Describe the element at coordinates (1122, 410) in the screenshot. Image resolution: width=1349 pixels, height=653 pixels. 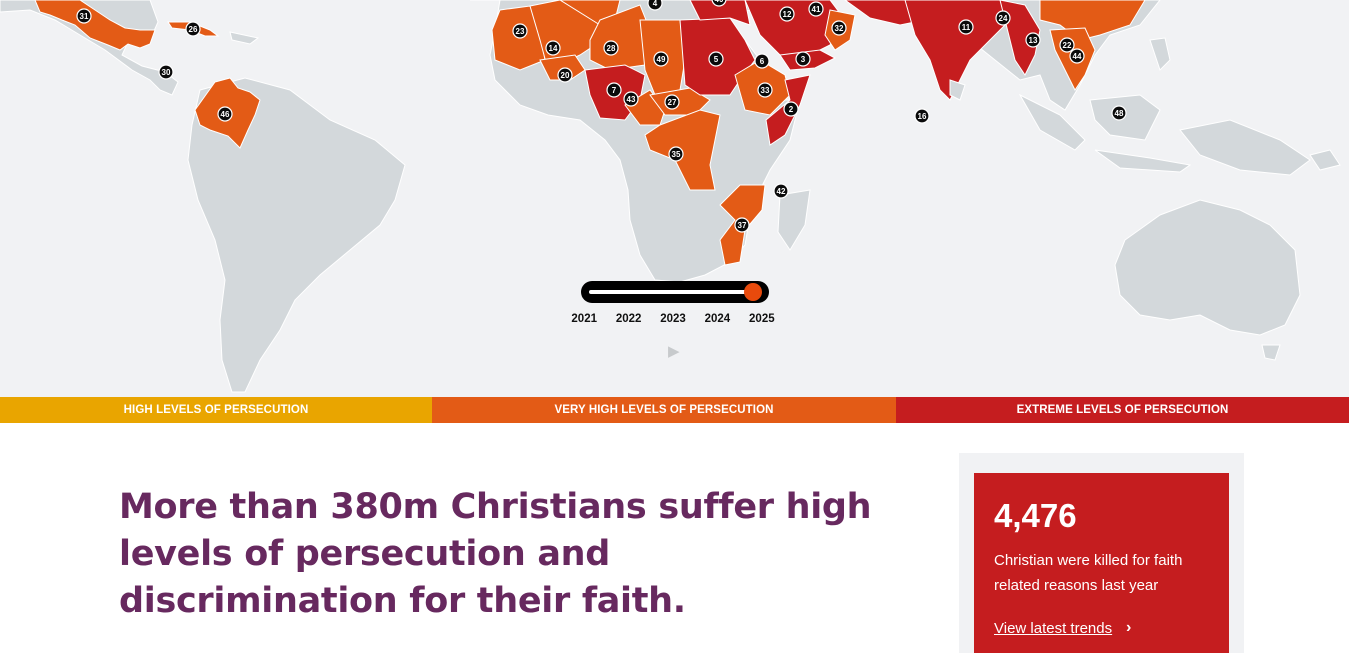
I see `legend-extreme: EXTREME LEVELS OF PERSECUTION` at that location.